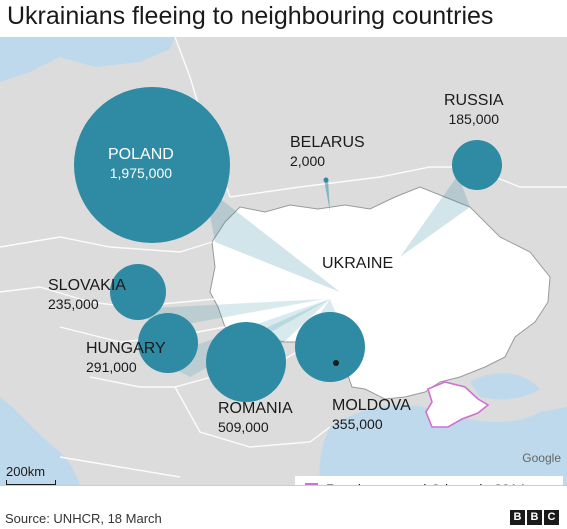  What do you see at coordinates (358, 263) in the screenshot?
I see `ukraine-label: UKRAINE` at bounding box center [358, 263].